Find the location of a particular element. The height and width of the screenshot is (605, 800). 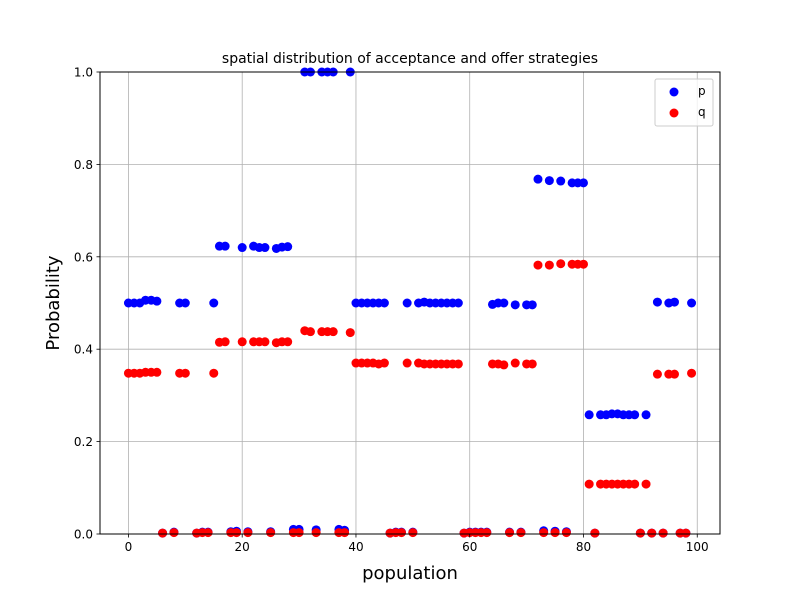

y-axis-title: Probability is located at coordinates (53, 302).